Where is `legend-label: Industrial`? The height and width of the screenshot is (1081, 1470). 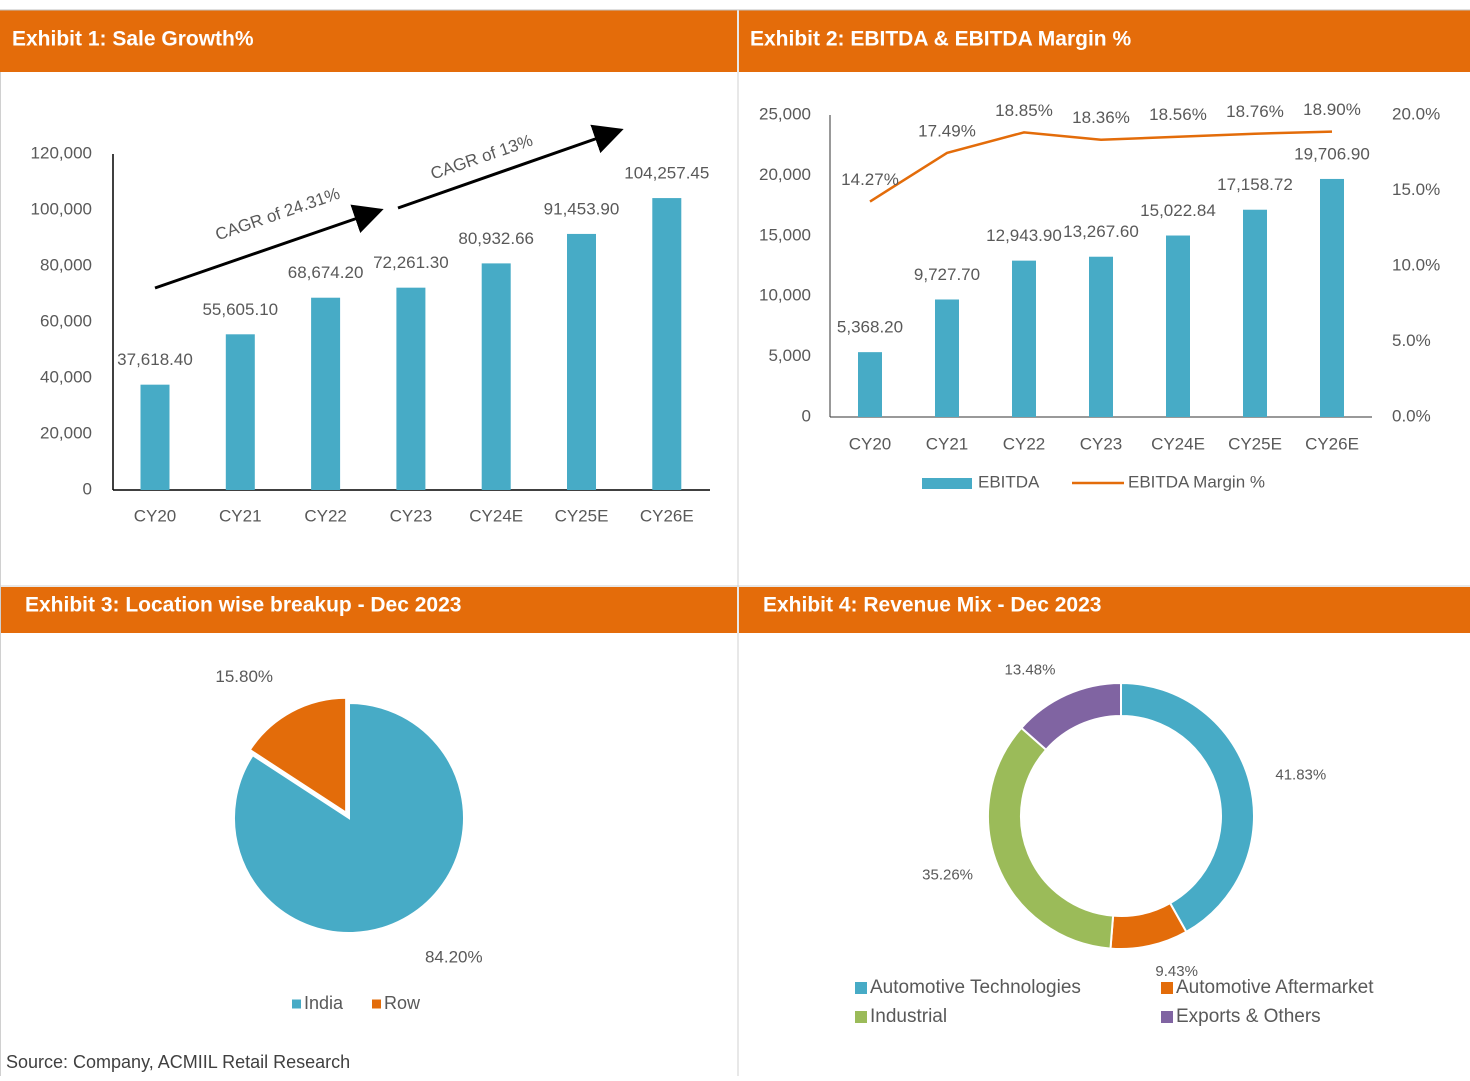
legend-label: Industrial is located at coordinates (908, 1016).